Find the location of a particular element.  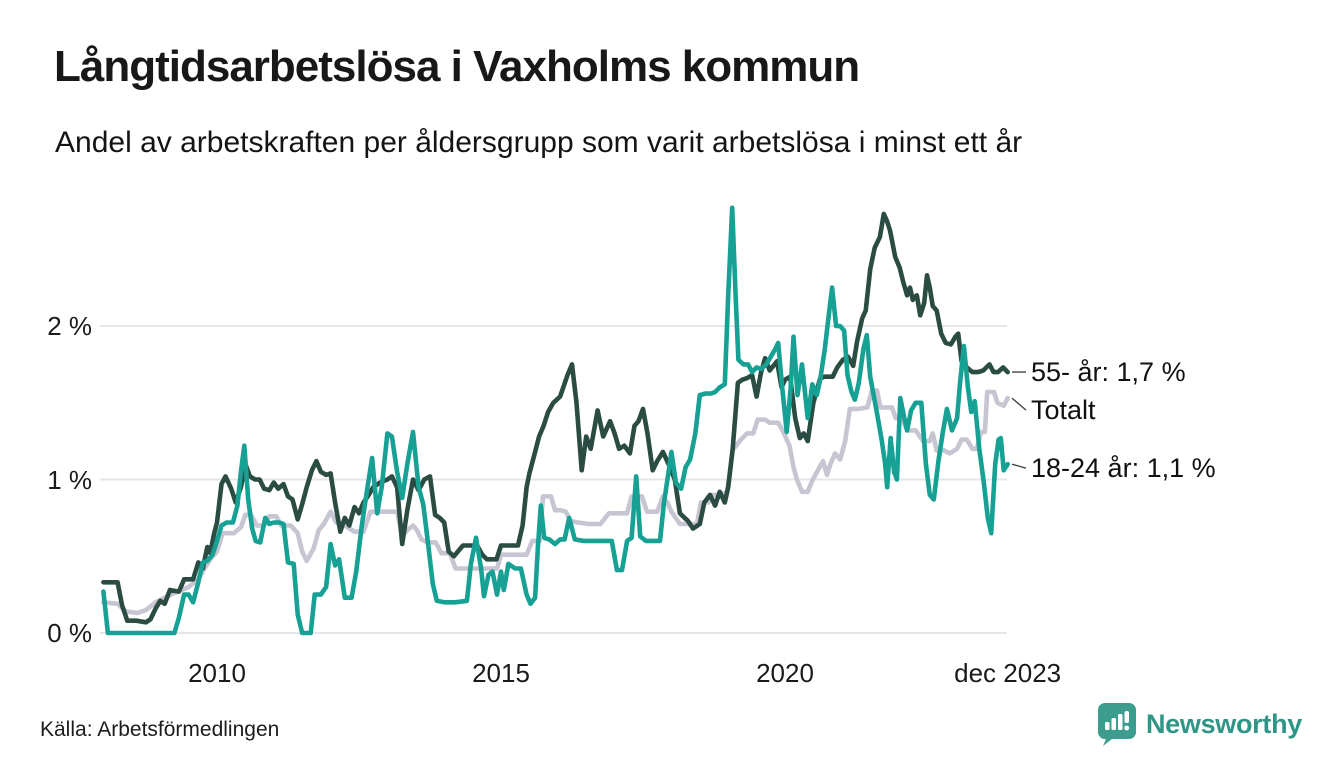

series-label-55-ar: 55- år: 1,7 % is located at coordinates (1108, 372).